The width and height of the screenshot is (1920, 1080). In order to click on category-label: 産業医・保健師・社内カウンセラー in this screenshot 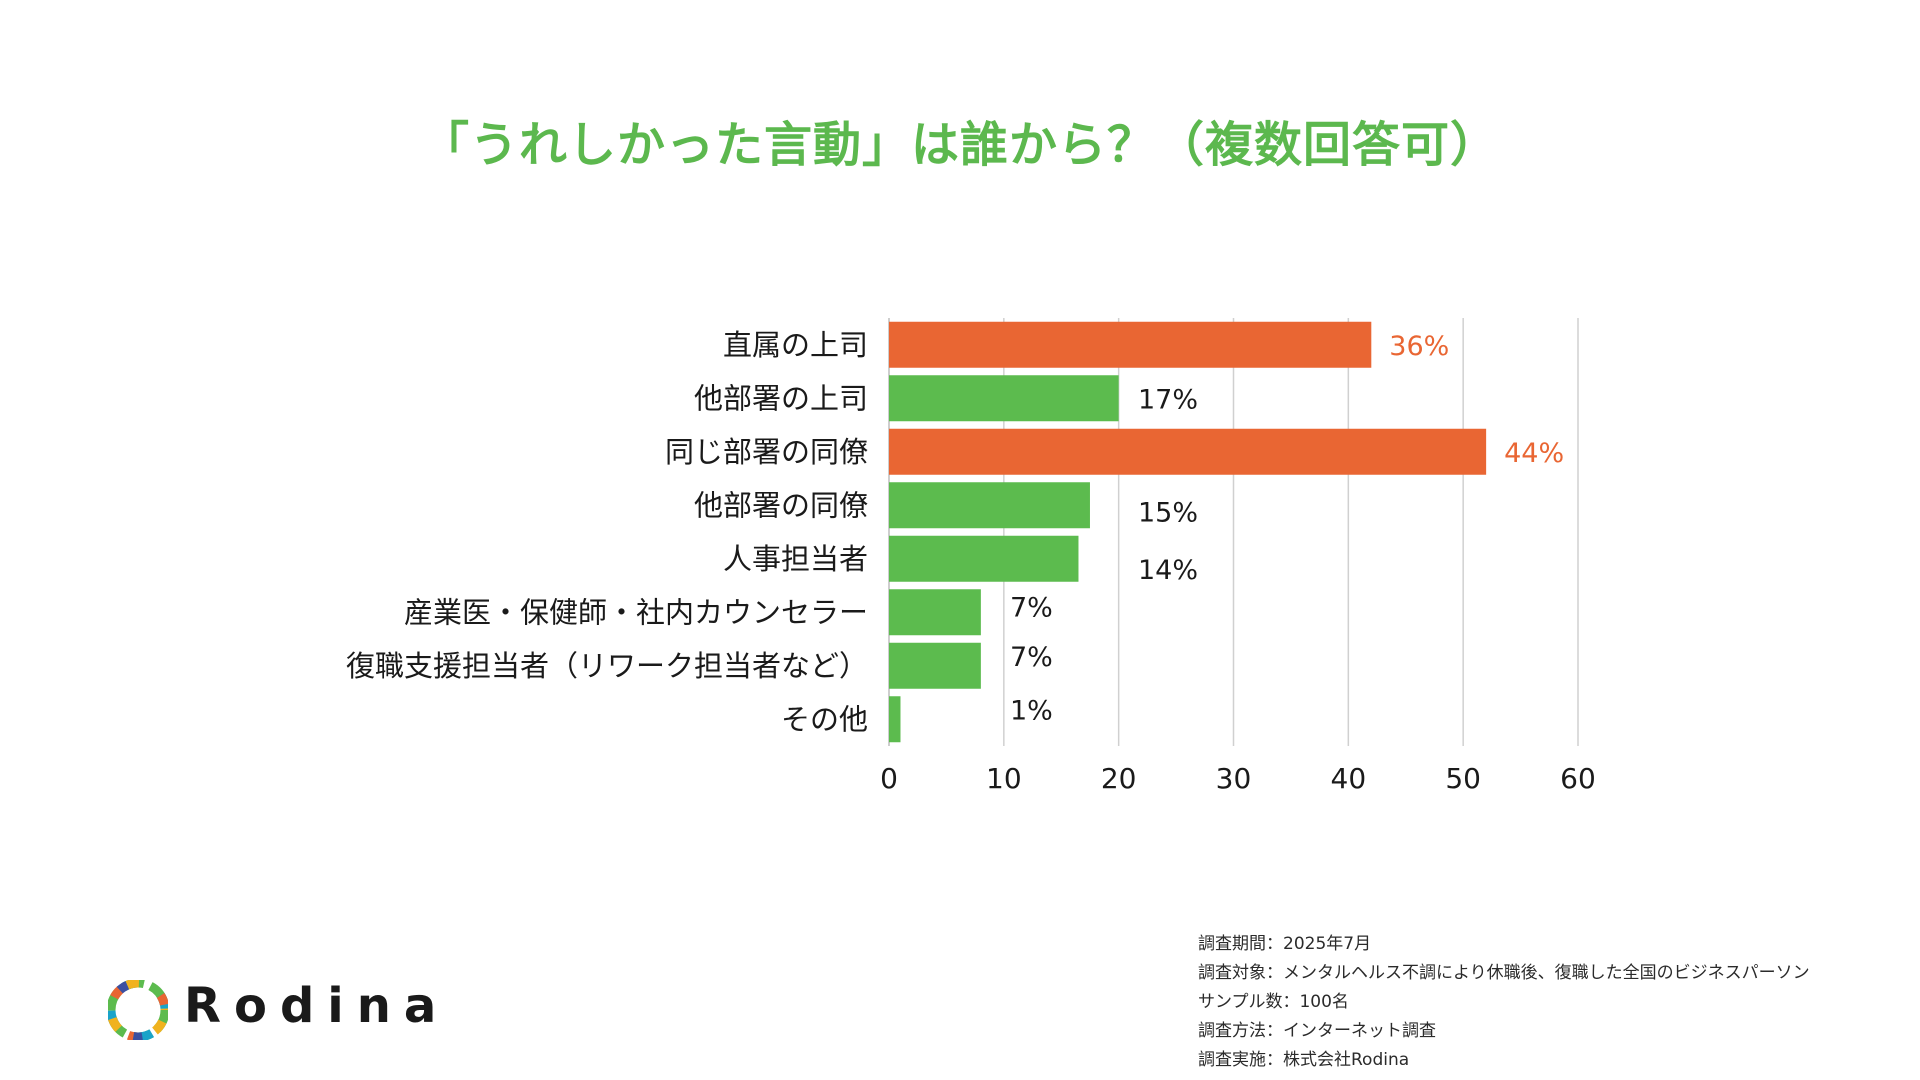, I will do `click(636, 612)`.